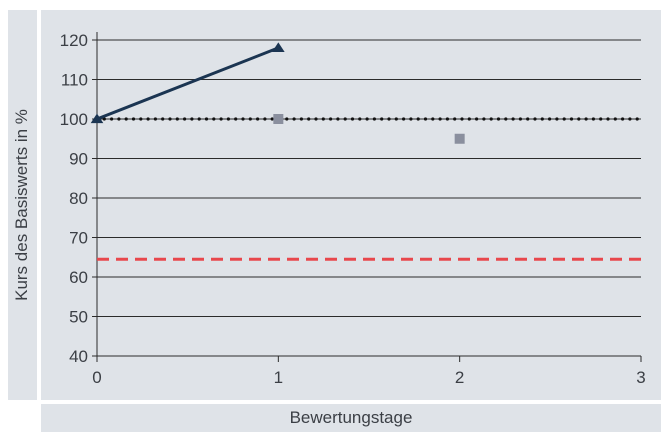 Image resolution: width=661 pixels, height=432 pixels. What do you see at coordinates (96, 377) in the screenshot?
I see `x-tick-label-0: 0` at bounding box center [96, 377].